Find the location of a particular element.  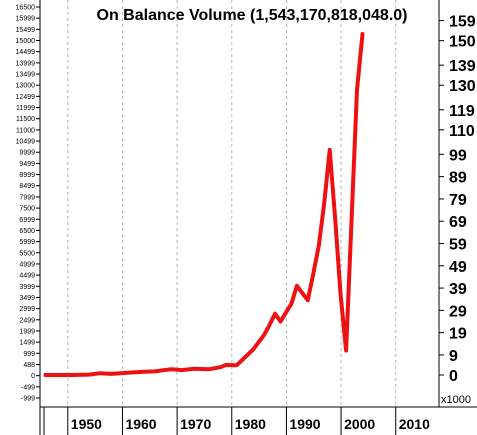

right-tick-label: 99 is located at coordinates (458, 155).